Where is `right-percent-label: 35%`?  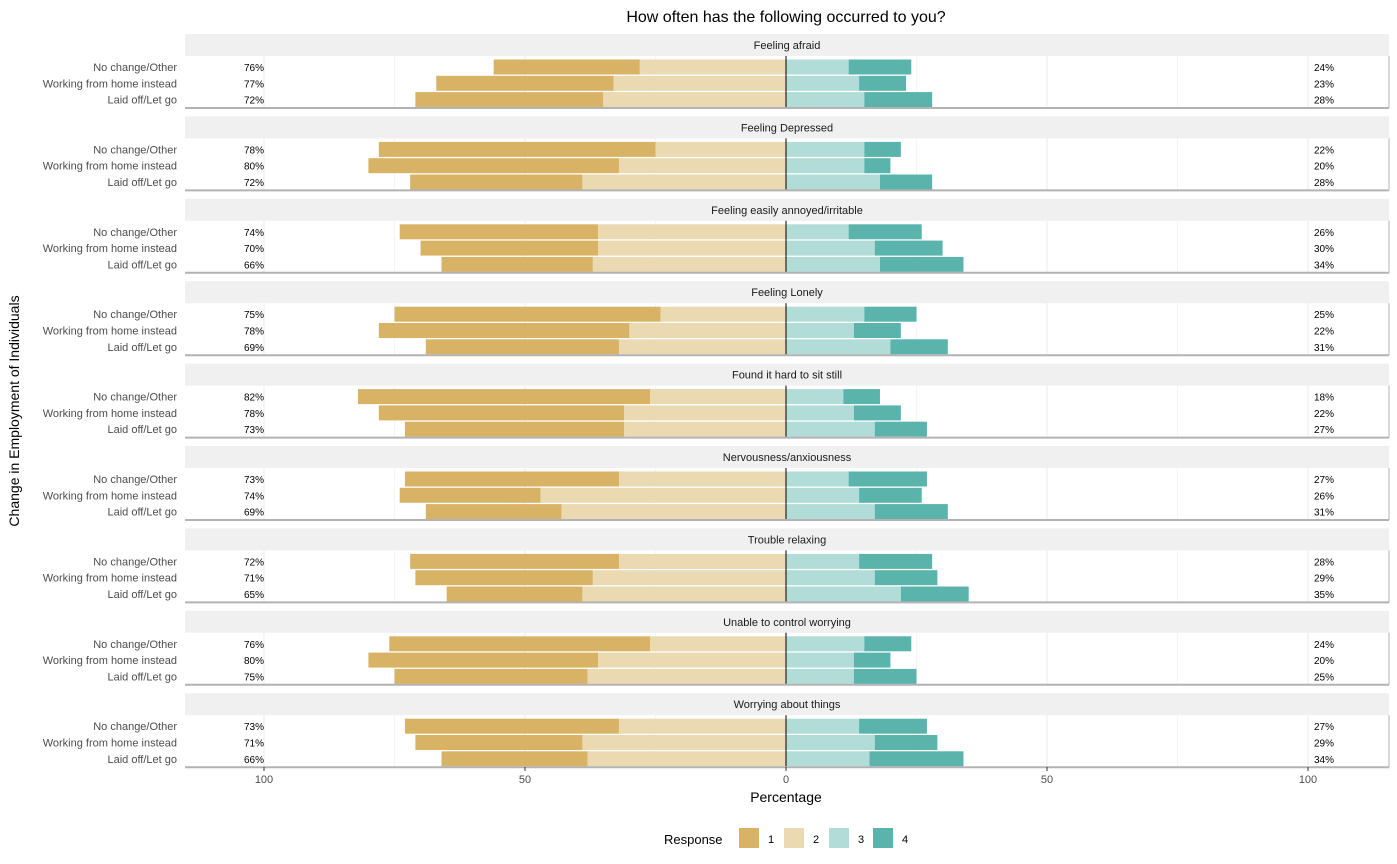 right-percent-label: 35% is located at coordinates (1324, 595).